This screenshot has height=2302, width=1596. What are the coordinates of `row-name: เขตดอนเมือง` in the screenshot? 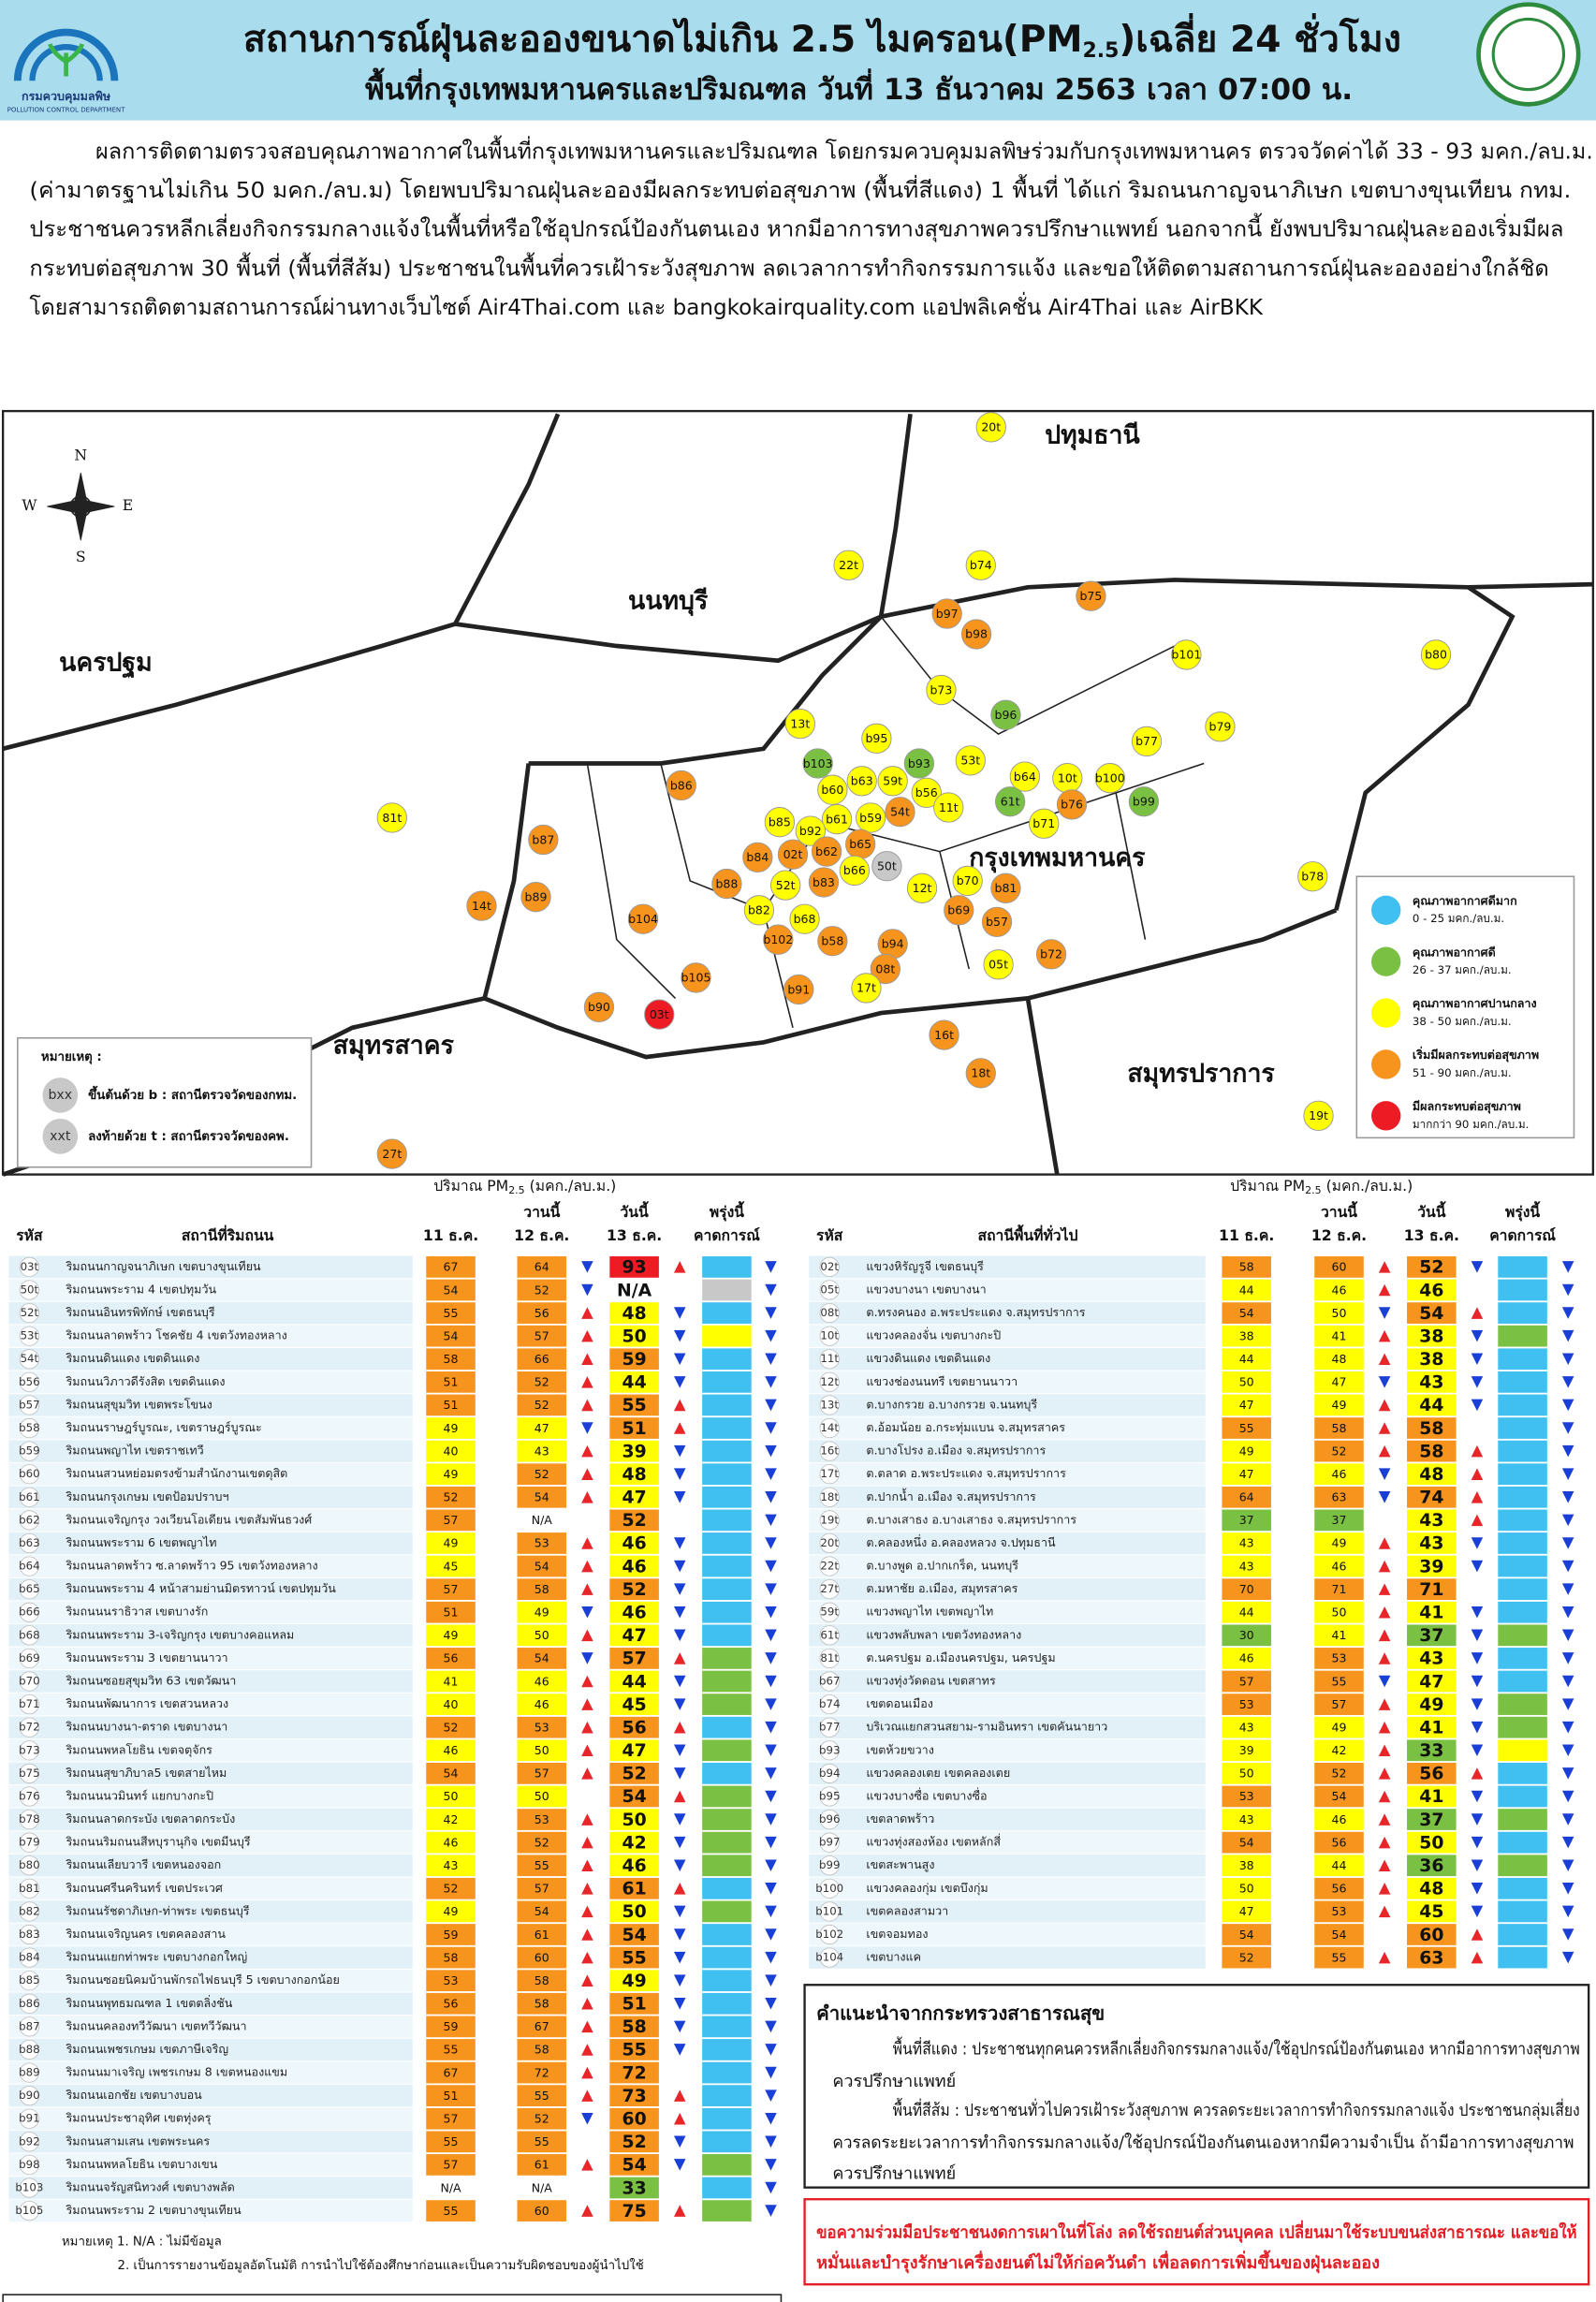 It's located at (899, 1703).